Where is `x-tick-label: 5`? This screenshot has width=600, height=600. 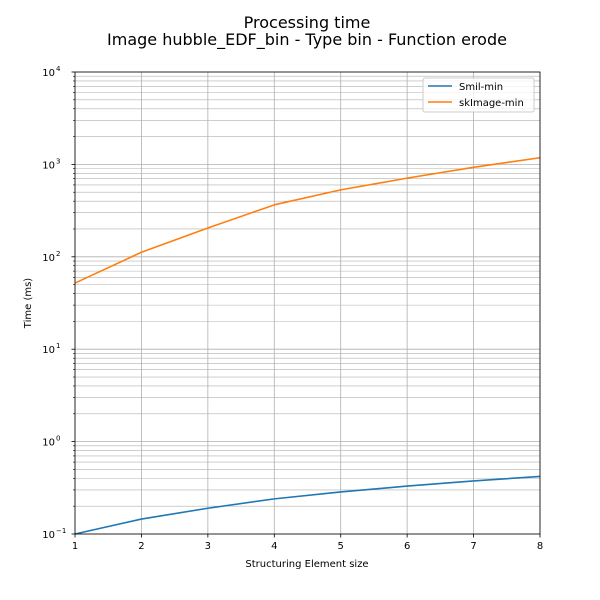
x-tick-label: 5 is located at coordinates (341, 546).